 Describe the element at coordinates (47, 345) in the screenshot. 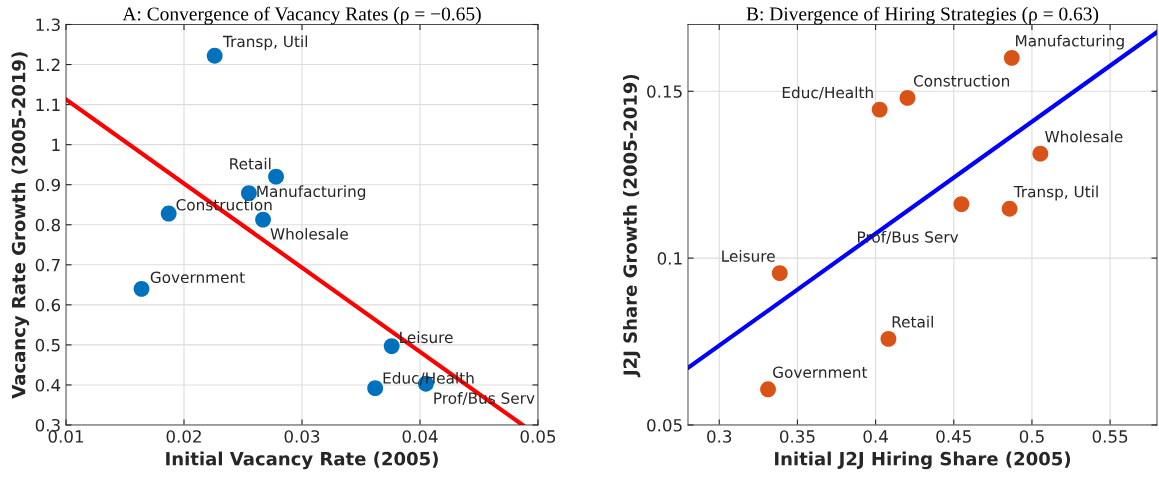

I see `y-tick-label: 0.5` at that location.